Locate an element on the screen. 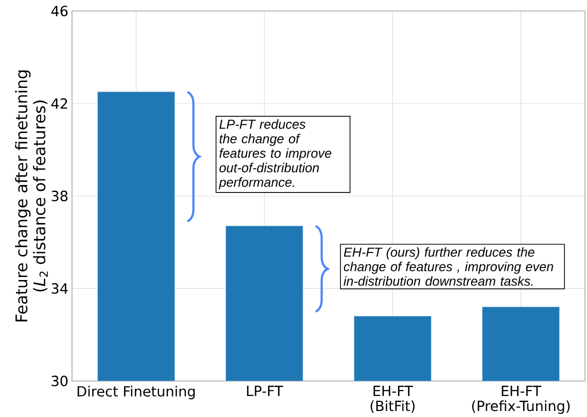  annotation: LP-FT reduces the change of features to improve out-of-distribution performance. is located at coordinates (275, 154).